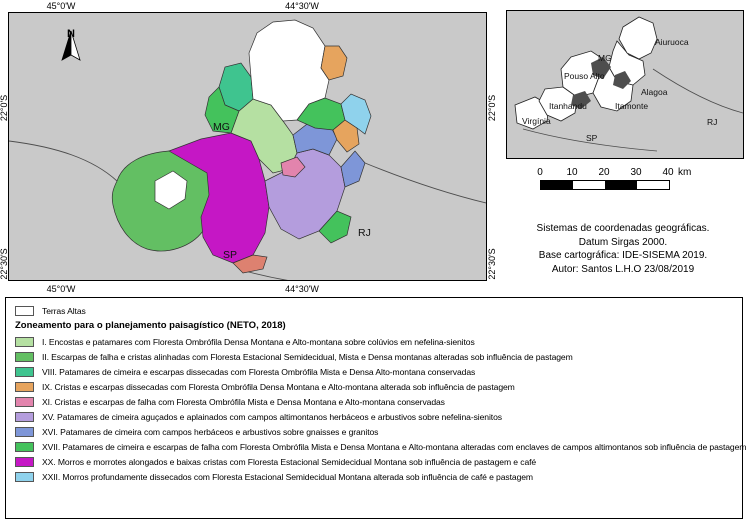 The height and width of the screenshot is (525, 750). I want to click on state-label-sp: SP, so click(230, 255).